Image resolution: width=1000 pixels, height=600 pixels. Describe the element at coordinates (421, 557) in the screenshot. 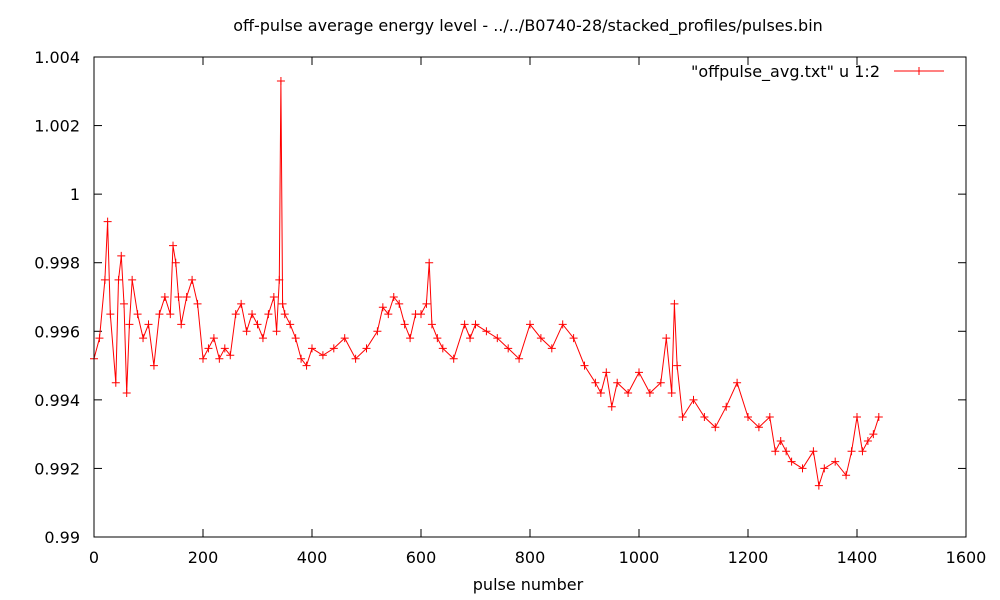

I see `x-tick-label: 600` at that location.